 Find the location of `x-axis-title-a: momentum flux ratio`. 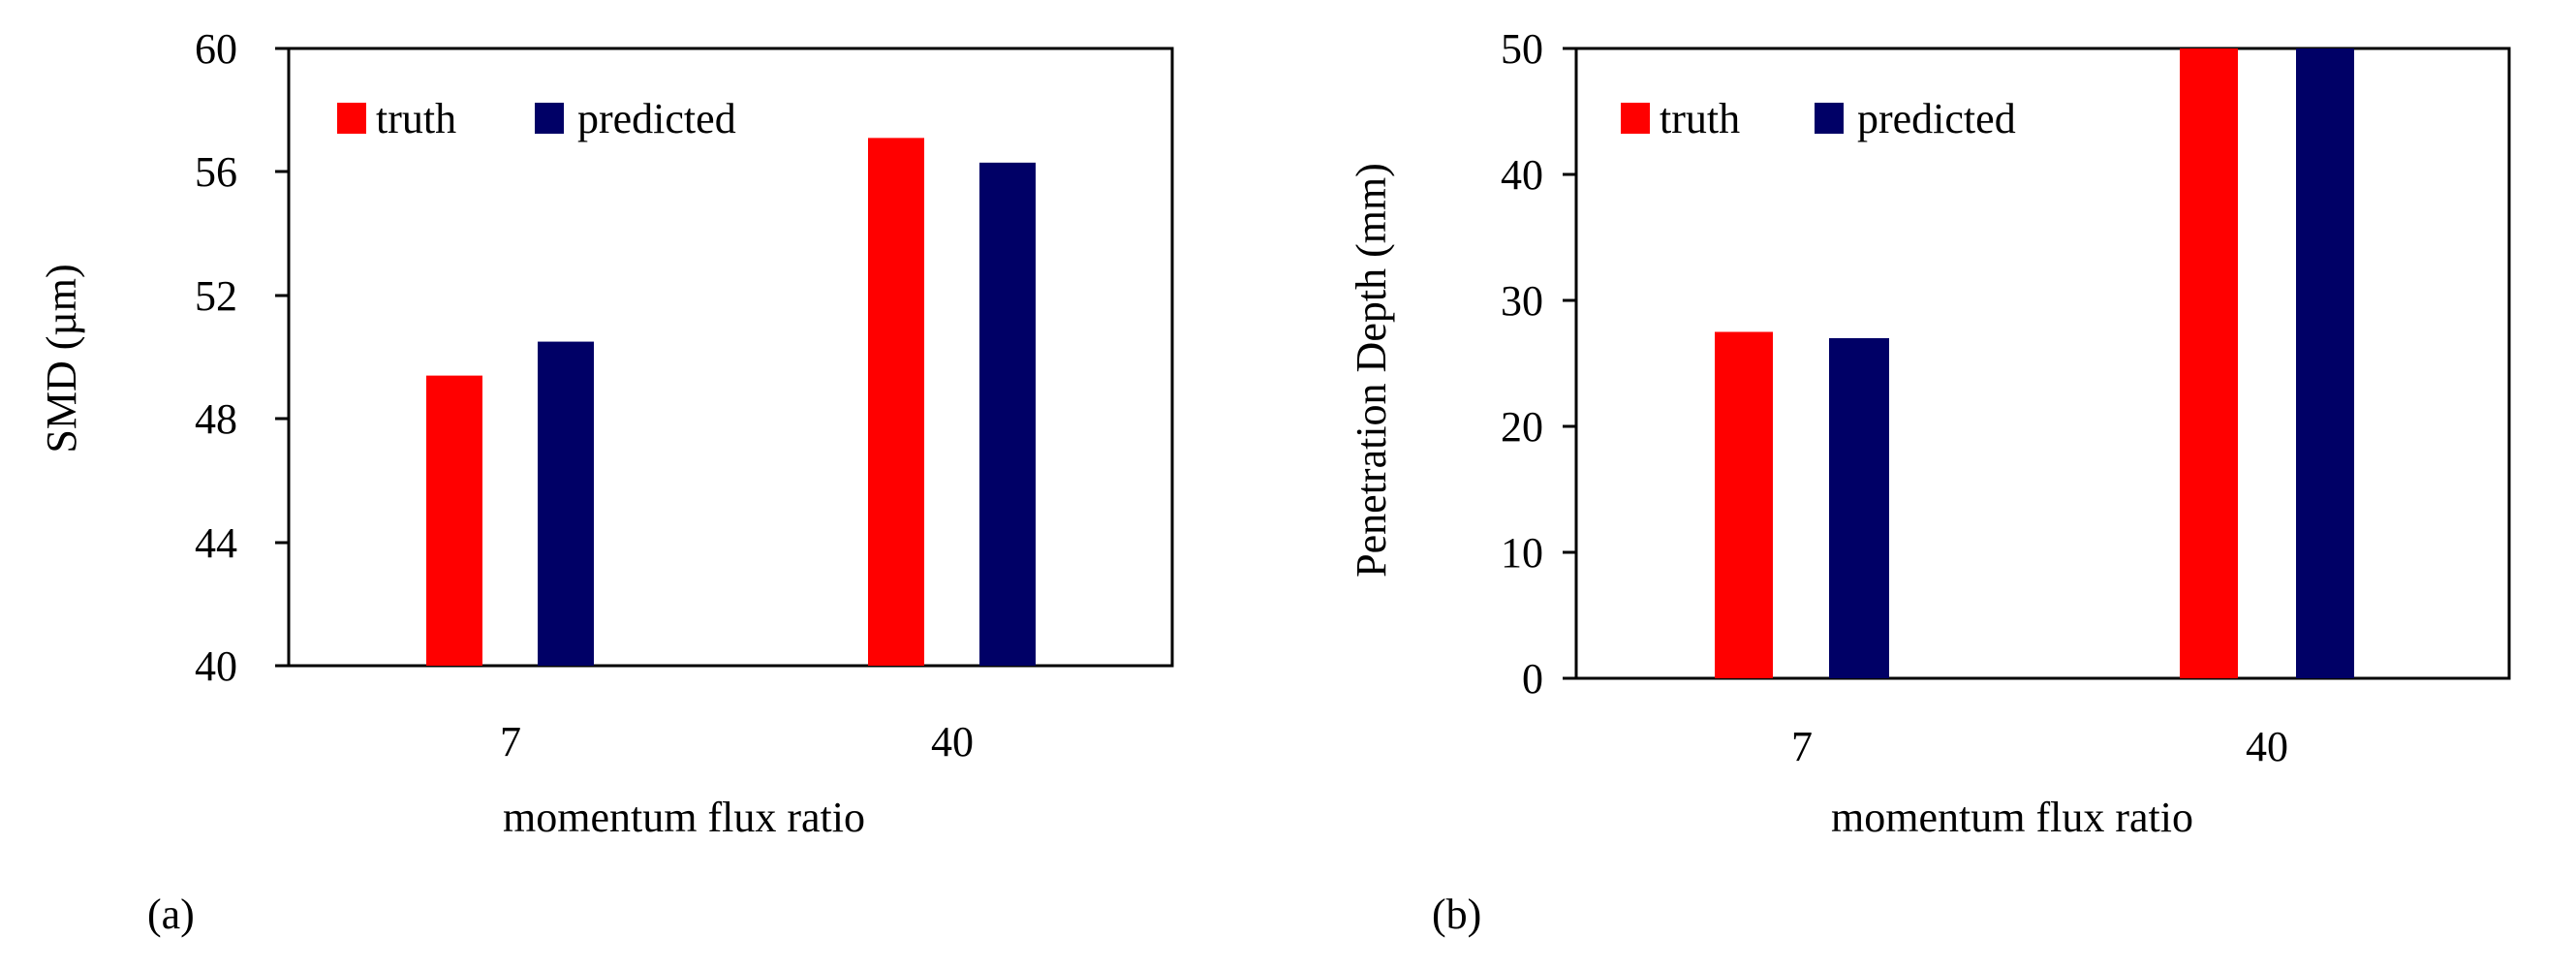

x-axis-title-a: momentum flux ratio is located at coordinates (684, 817).